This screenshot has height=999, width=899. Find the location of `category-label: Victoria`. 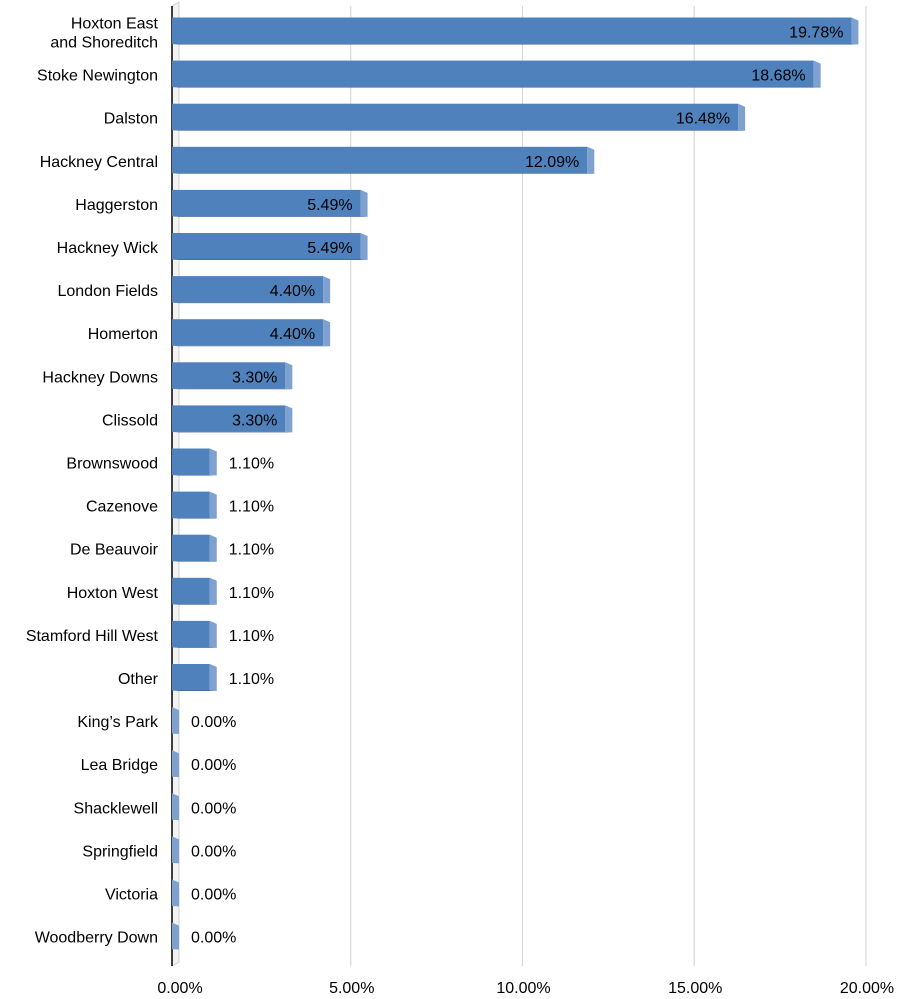

category-label: Victoria is located at coordinates (131, 895).